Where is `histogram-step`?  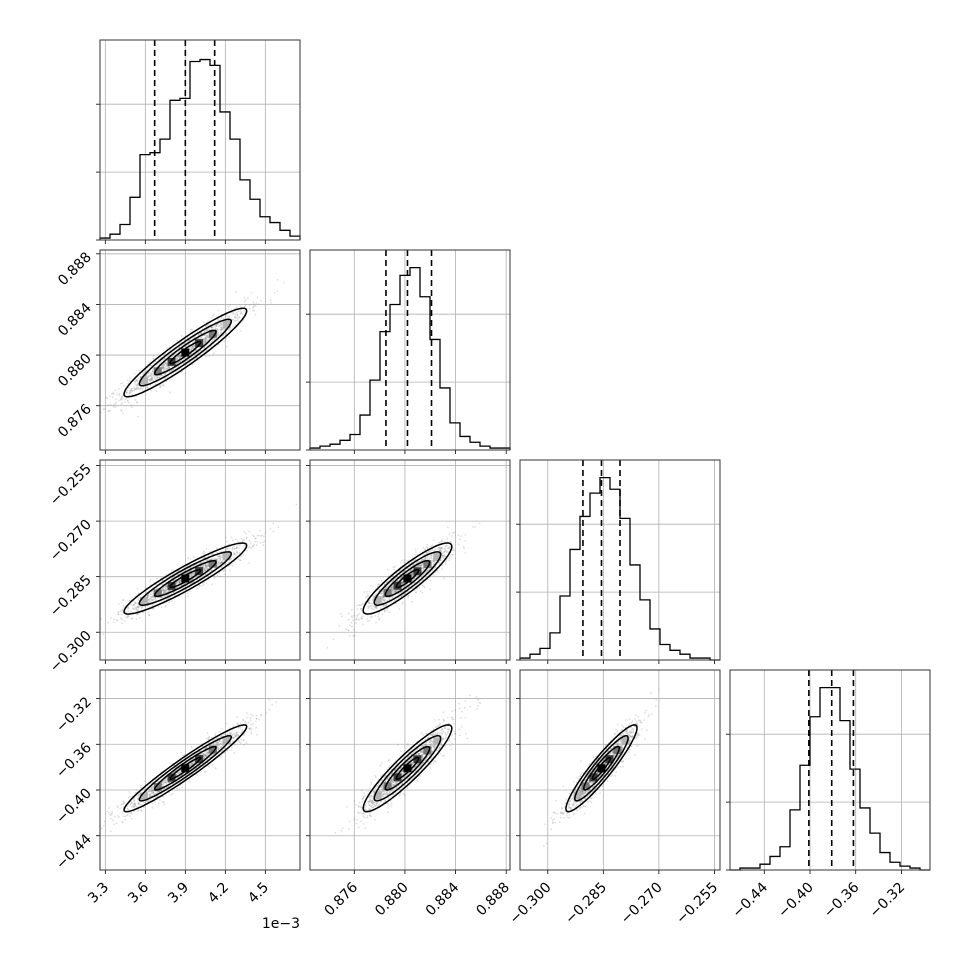
histogram-step is located at coordinates (410, 358).